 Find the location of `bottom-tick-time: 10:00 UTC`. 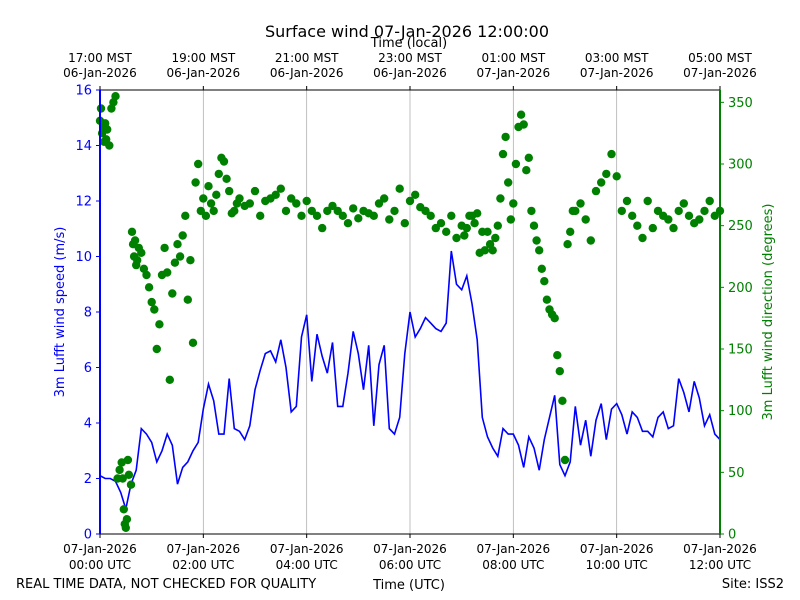

bottom-tick-time: 10:00 UTC is located at coordinates (617, 565).